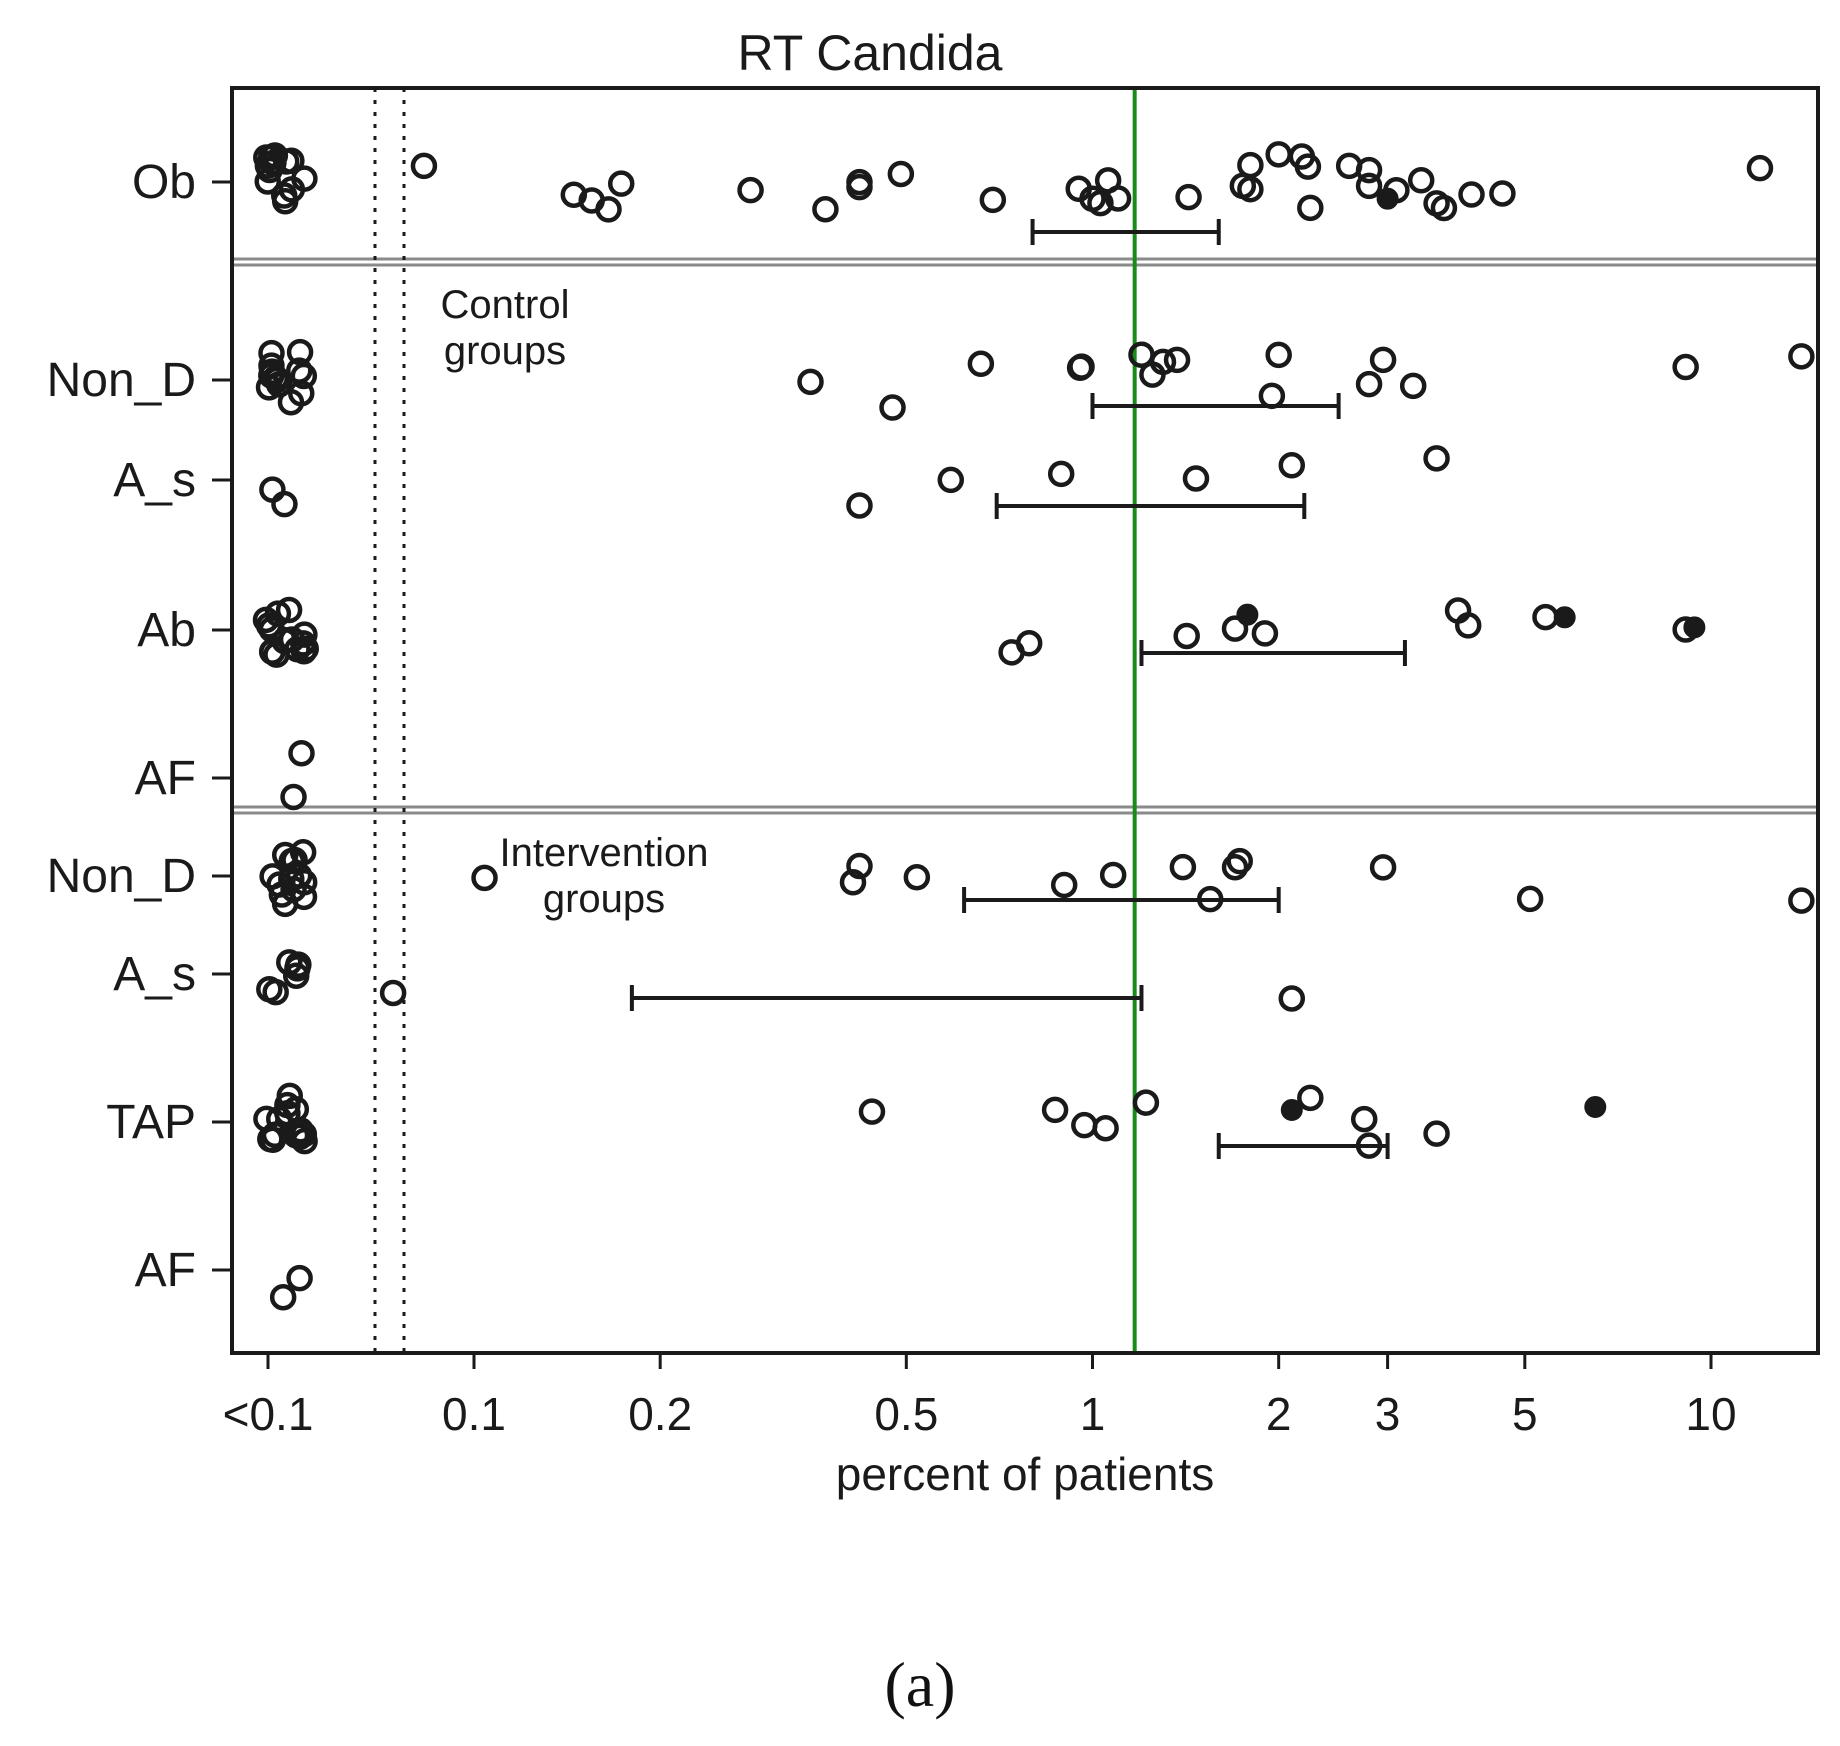  Describe the element at coordinates (603, 876) in the screenshot. I see `section-label: Intervention groups` at that location.